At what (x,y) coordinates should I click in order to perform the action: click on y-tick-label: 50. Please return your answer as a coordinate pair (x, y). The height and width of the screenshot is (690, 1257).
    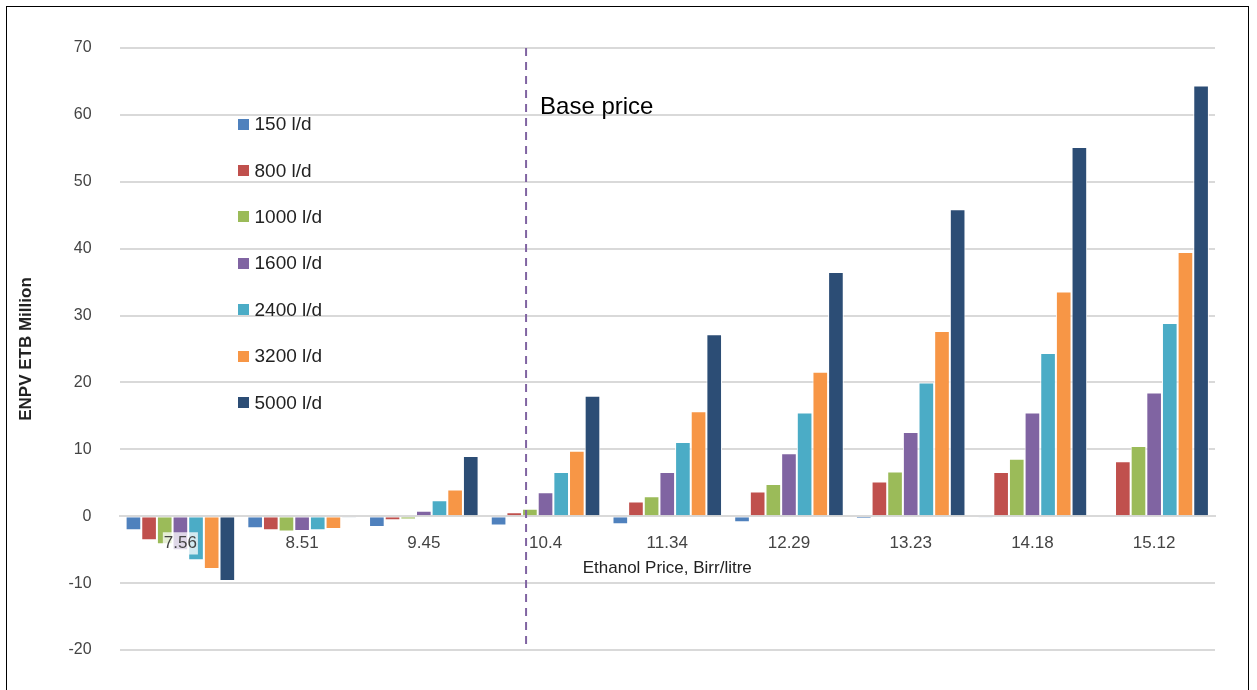
    Looking at the image, I should click on (82, 181).